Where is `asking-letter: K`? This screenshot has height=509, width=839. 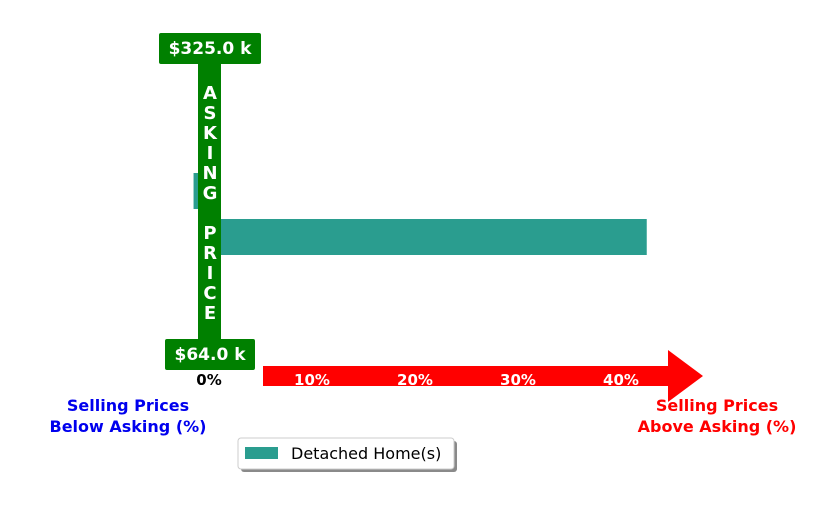 asking-letter: K is located at coordinates (210, 133).